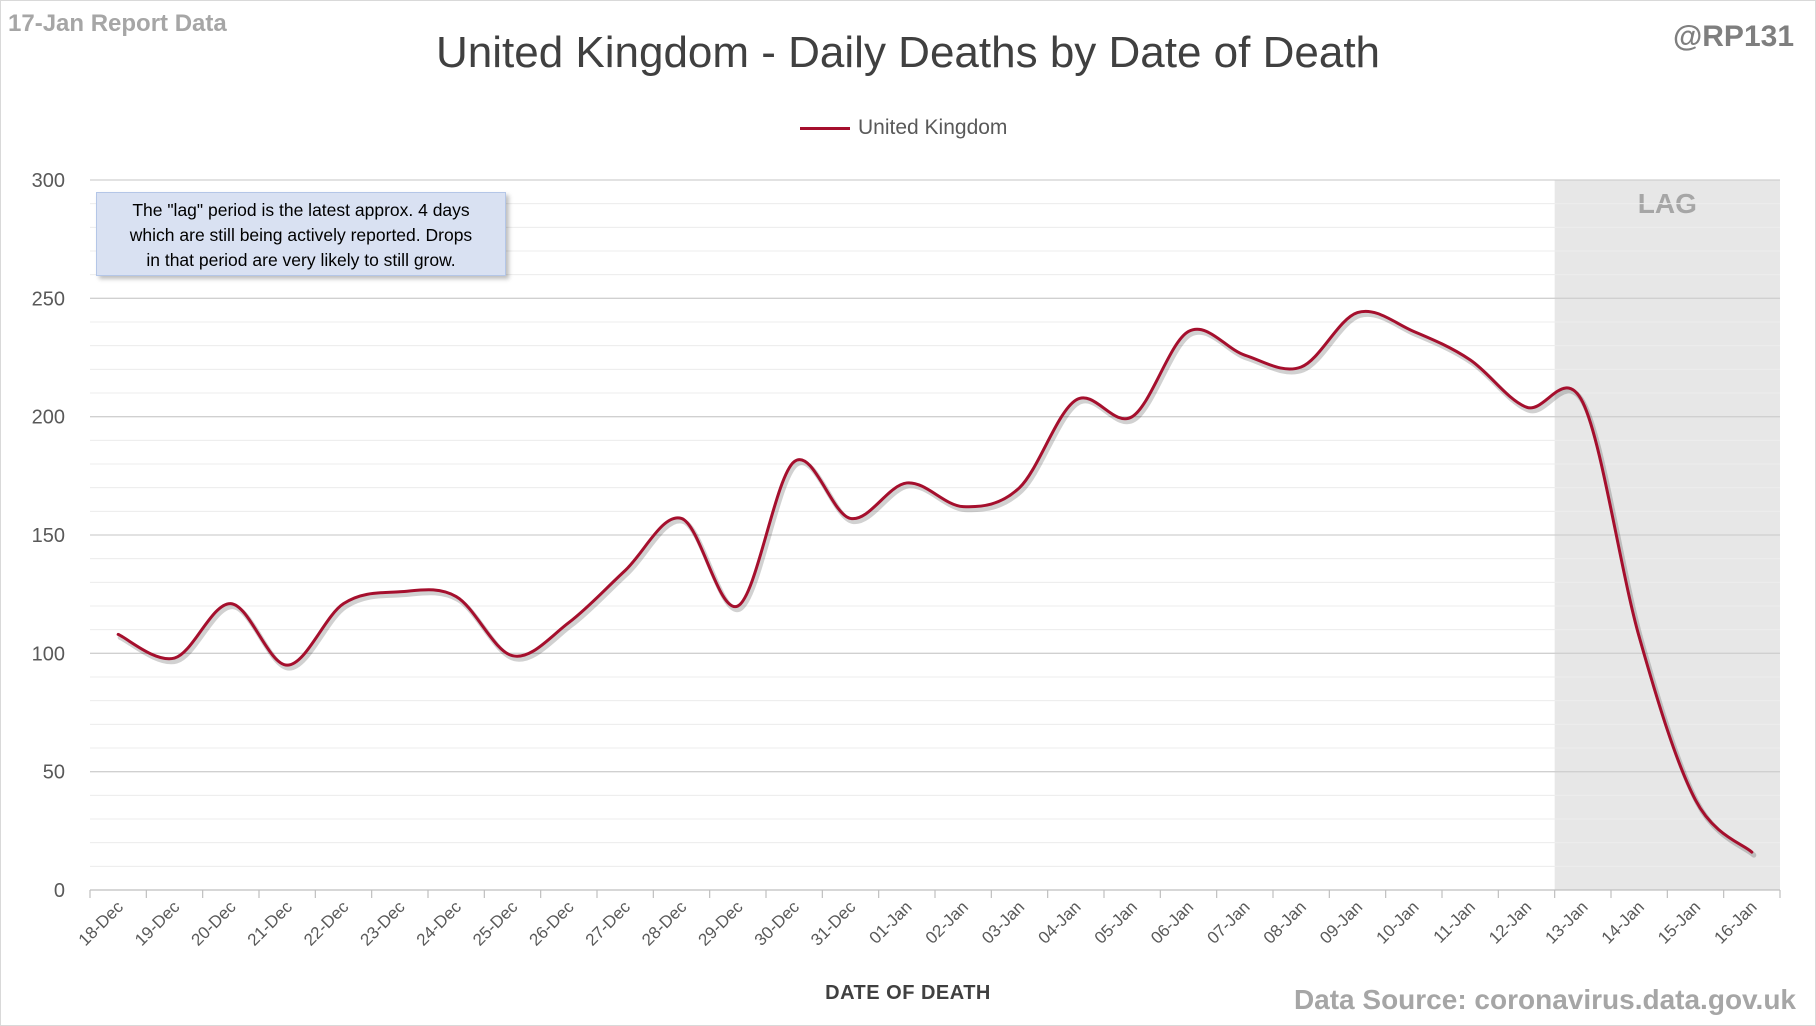  What do you see at coordinates (326, 923) in the screenshot?
I see `x-tick-label: 22-Dec` at bounding box center [326, 923].